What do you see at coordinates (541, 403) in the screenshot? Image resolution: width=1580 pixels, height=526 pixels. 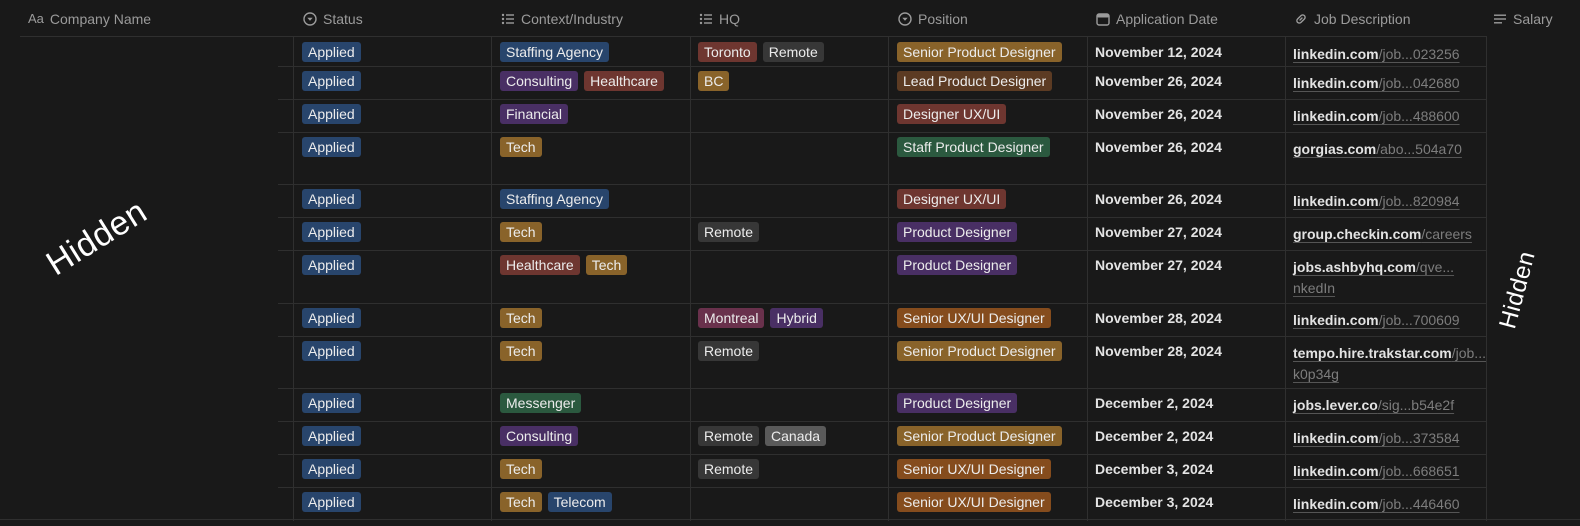 I see `context-industry-cell: Messenger` at bounding box center [541, 403].